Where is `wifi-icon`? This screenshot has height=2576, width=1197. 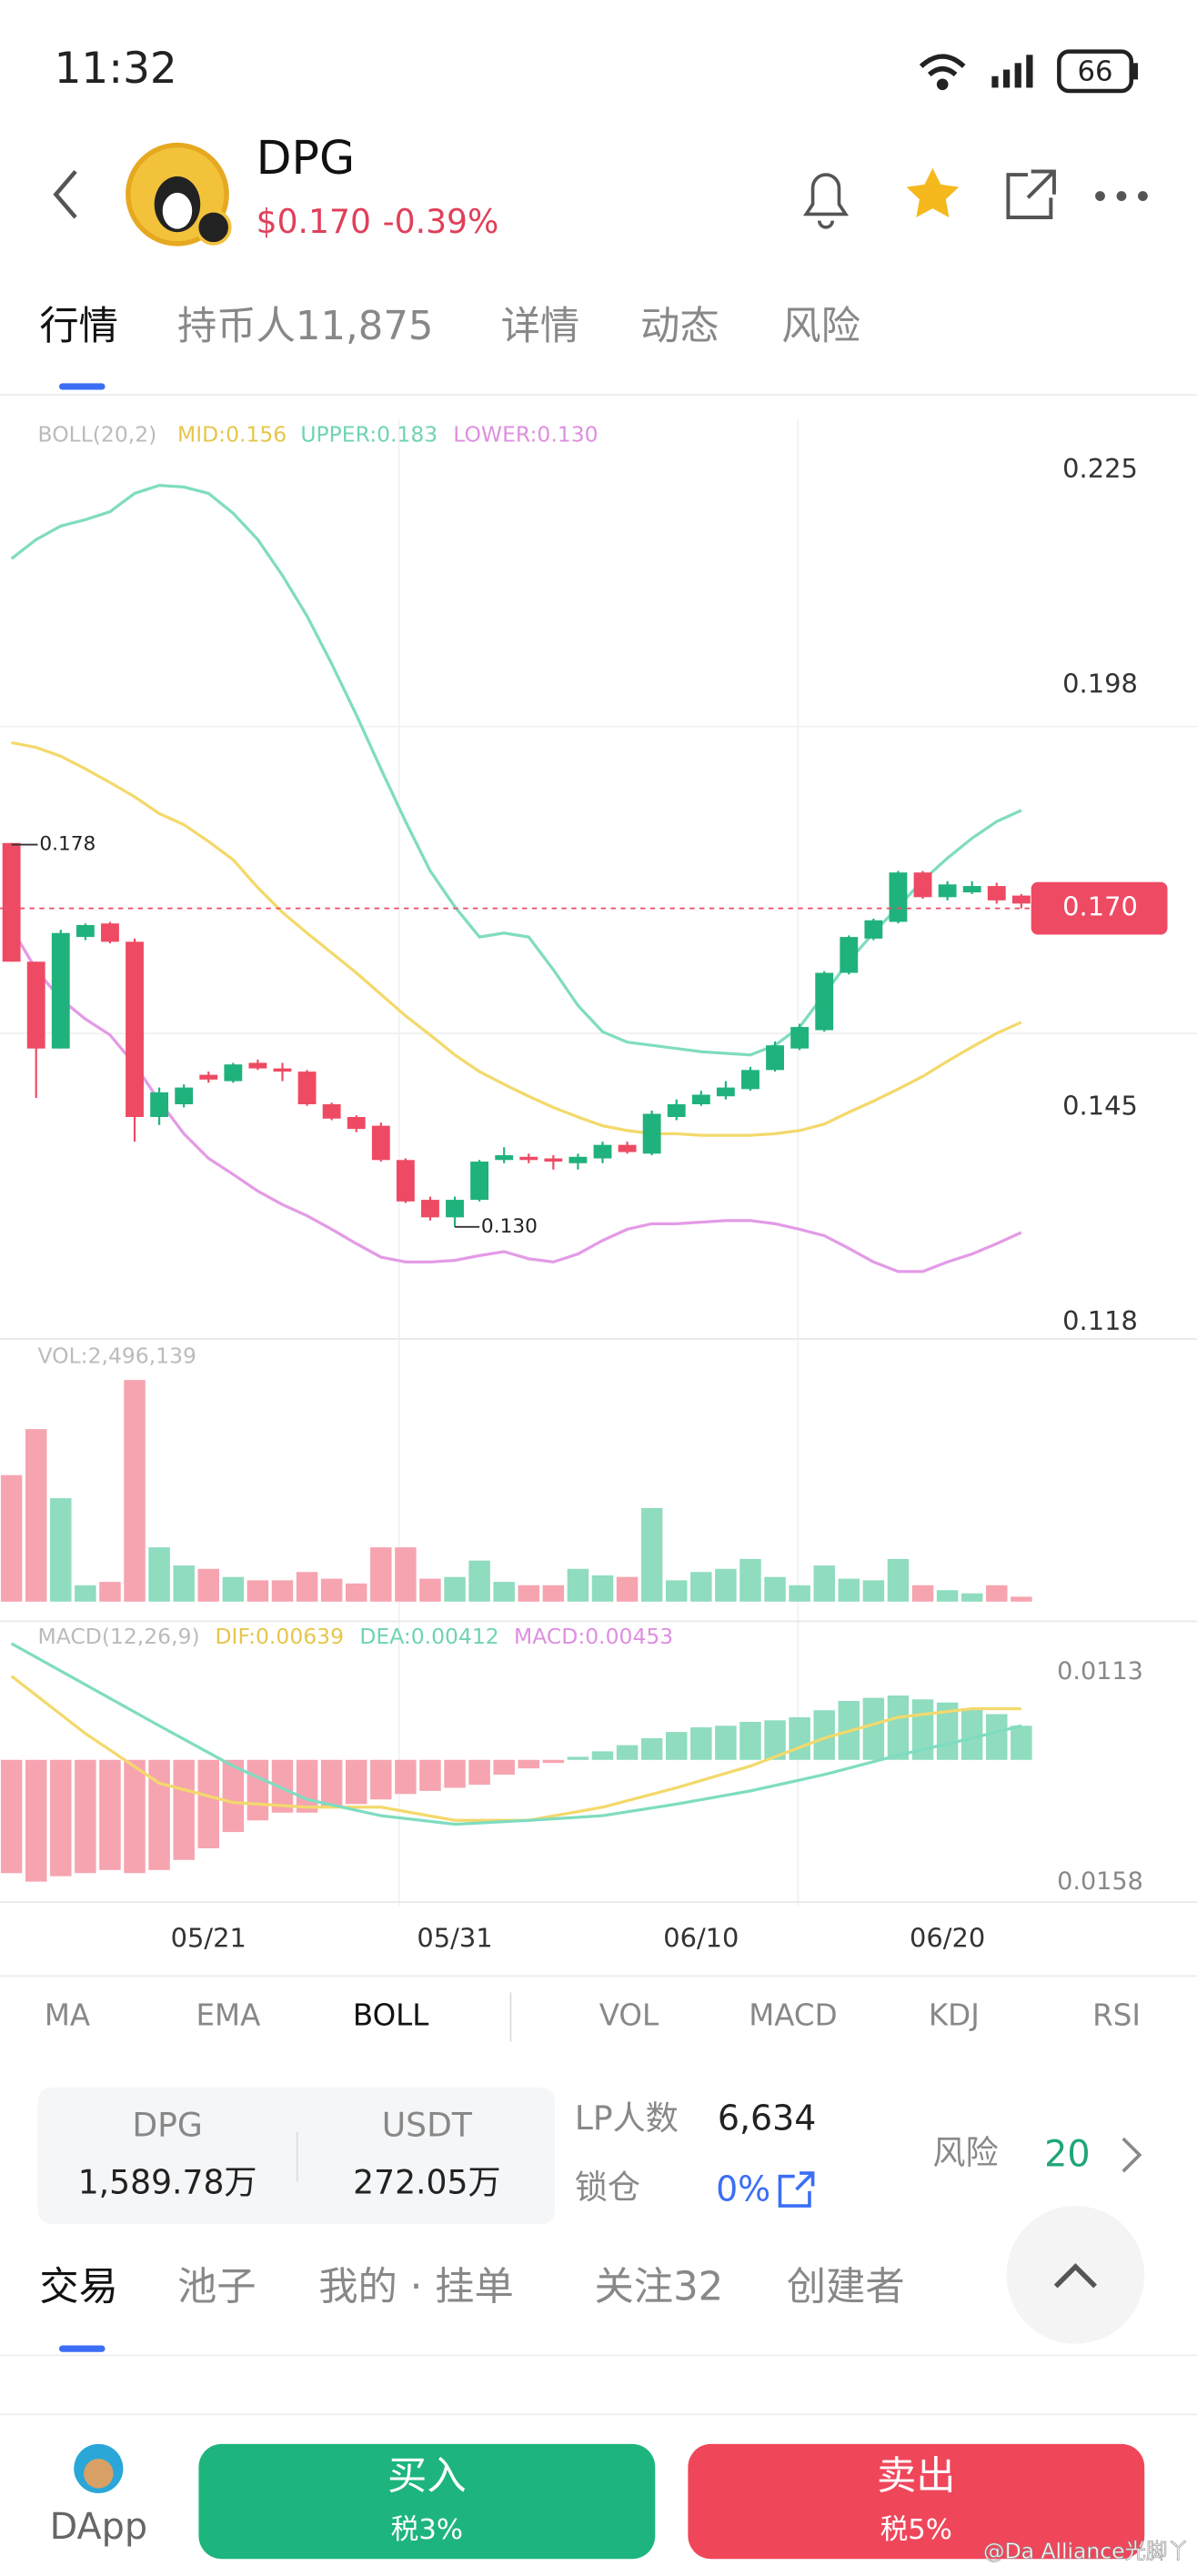
wifi-icon is located at coordinates (942, 72).